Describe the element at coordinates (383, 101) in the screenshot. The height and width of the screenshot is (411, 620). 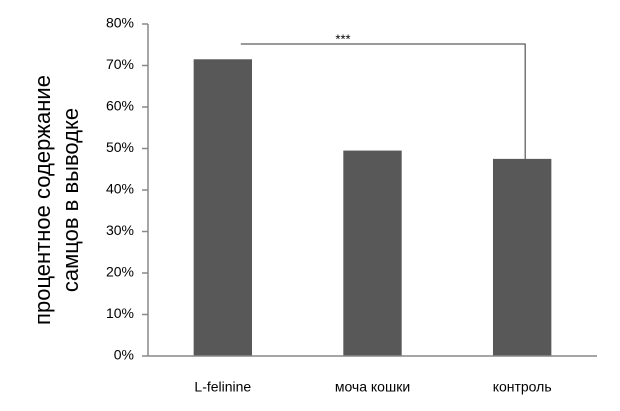
I see `significance-bracket` at that location.